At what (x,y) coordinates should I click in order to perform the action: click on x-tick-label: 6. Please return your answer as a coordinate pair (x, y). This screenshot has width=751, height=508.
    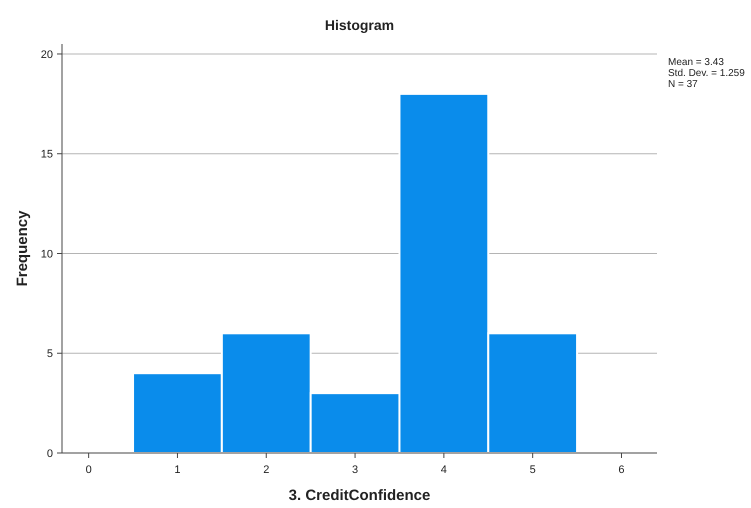
    Looking at the image, I should click on (621, 470).